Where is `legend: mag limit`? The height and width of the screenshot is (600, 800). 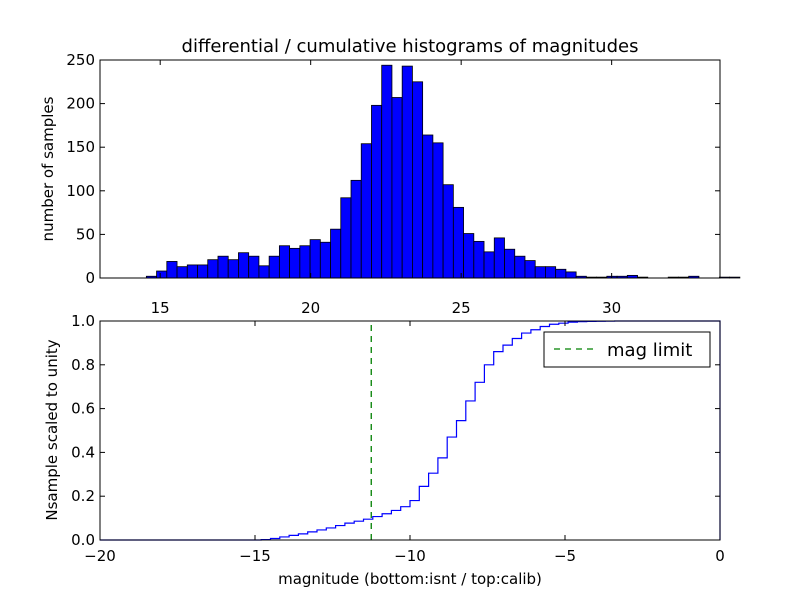
legend: mag limit is located at coordinates (627, 349).